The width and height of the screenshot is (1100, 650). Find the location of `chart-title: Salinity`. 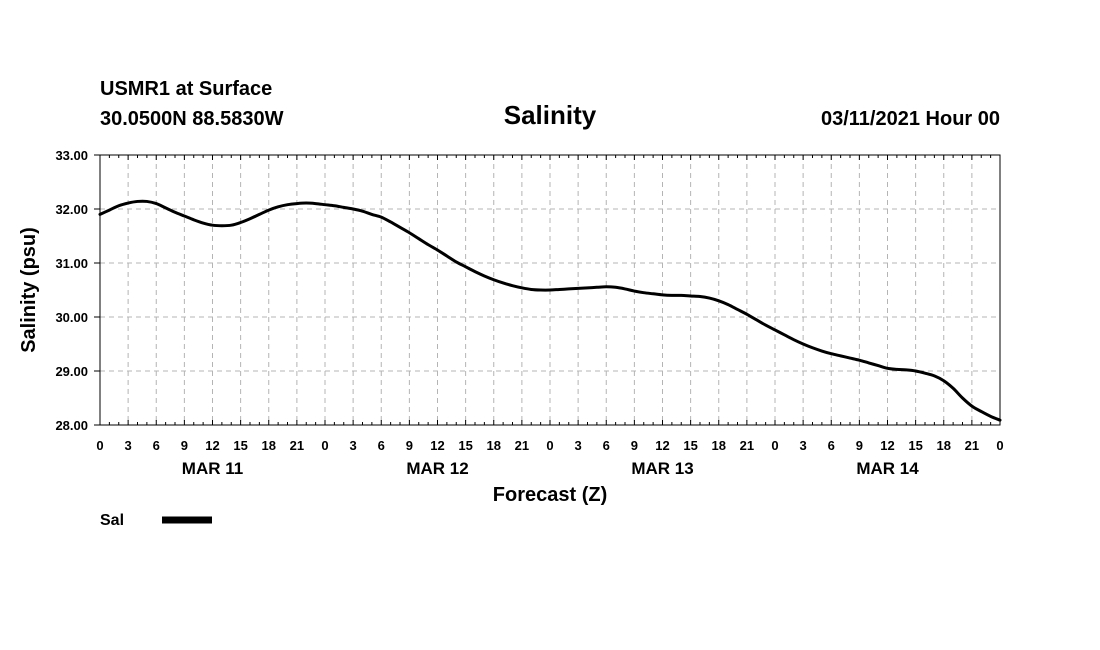

chart-title: Salinity is located at coordinates (550, 115).